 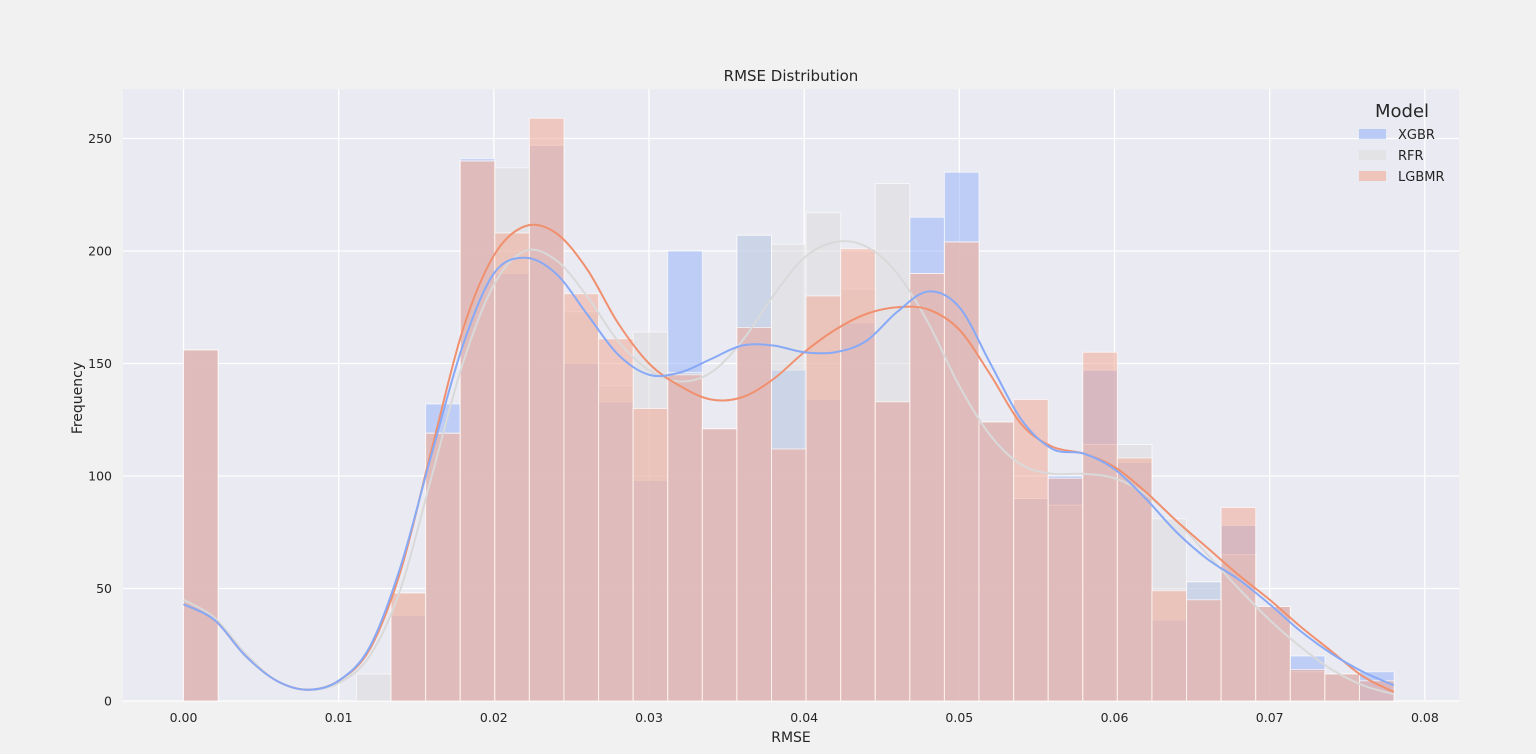 I want to click on legend-title: Model, so click(x=1402, y=111).